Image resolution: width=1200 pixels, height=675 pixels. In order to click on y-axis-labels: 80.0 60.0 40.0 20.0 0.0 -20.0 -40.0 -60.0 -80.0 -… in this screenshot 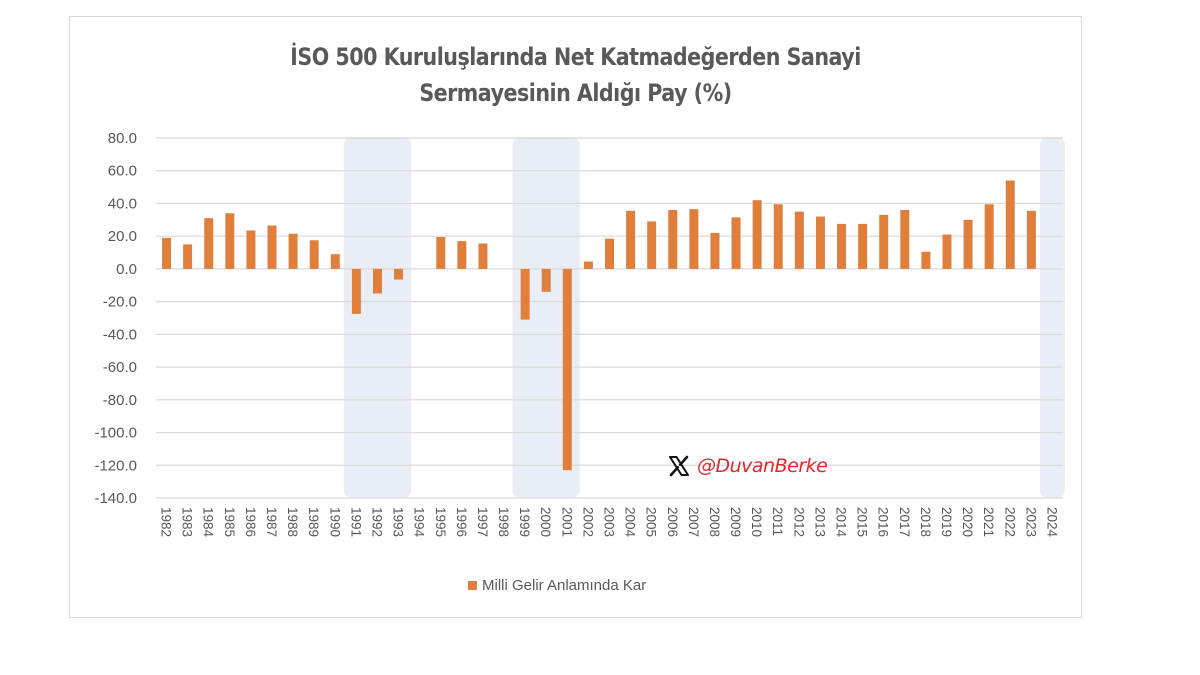, I will do `click(115, 318)`.